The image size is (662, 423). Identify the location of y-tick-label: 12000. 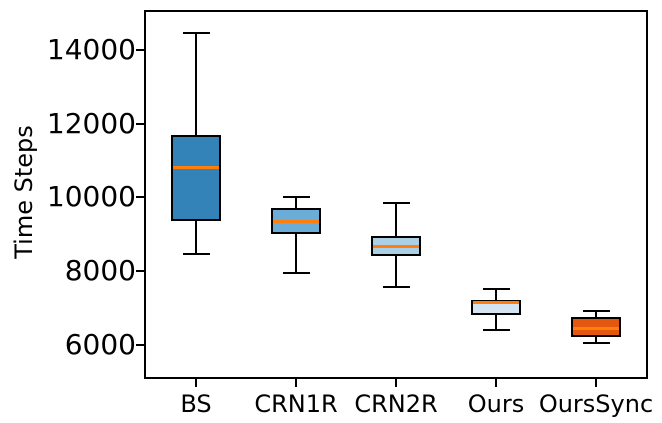
(91, 123).